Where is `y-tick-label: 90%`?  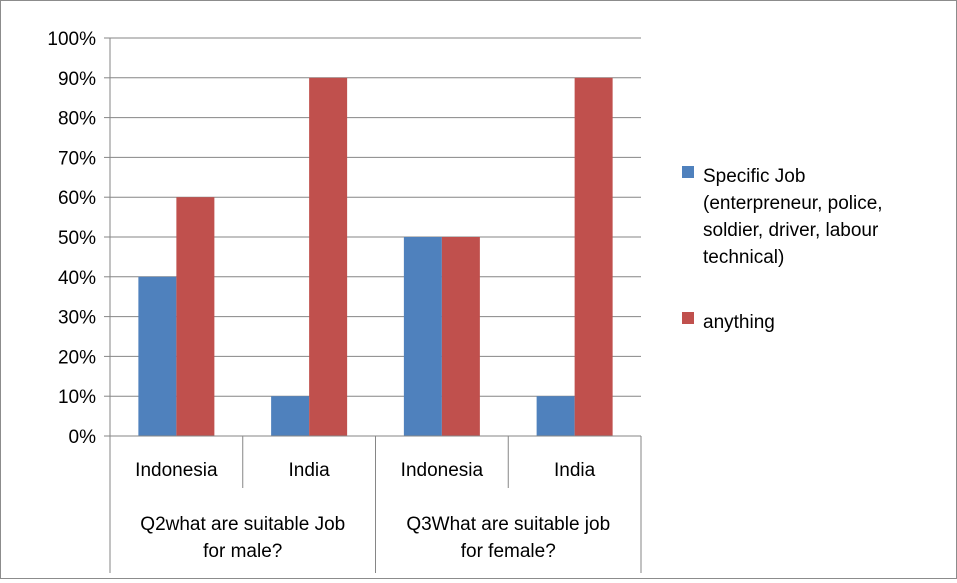 y-tick-label: 90% is located at coordinates (77, 79).